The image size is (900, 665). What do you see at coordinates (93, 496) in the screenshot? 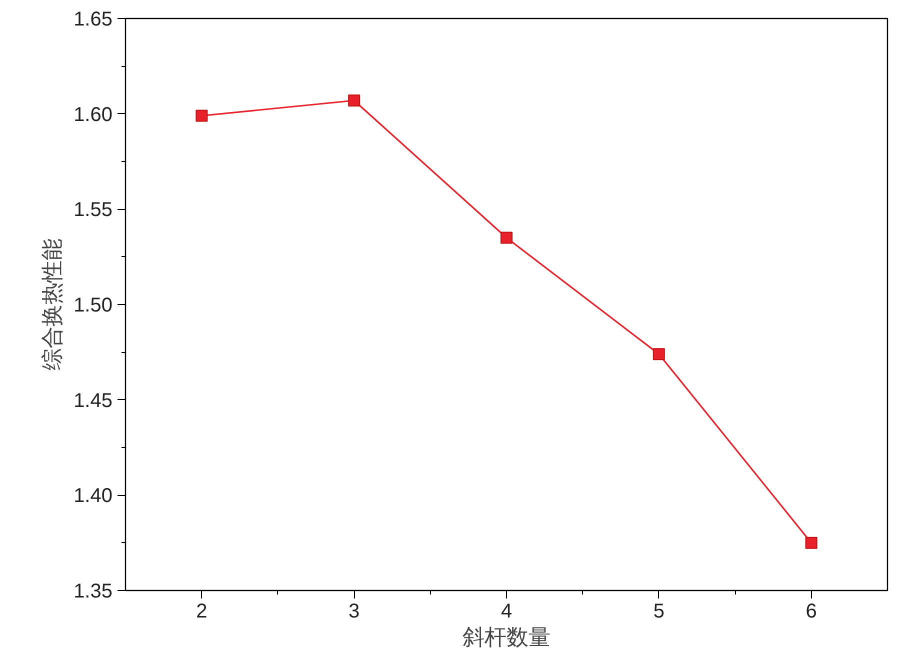
I see `y-tick-label: 1.40` at bounding box center [93, 496].